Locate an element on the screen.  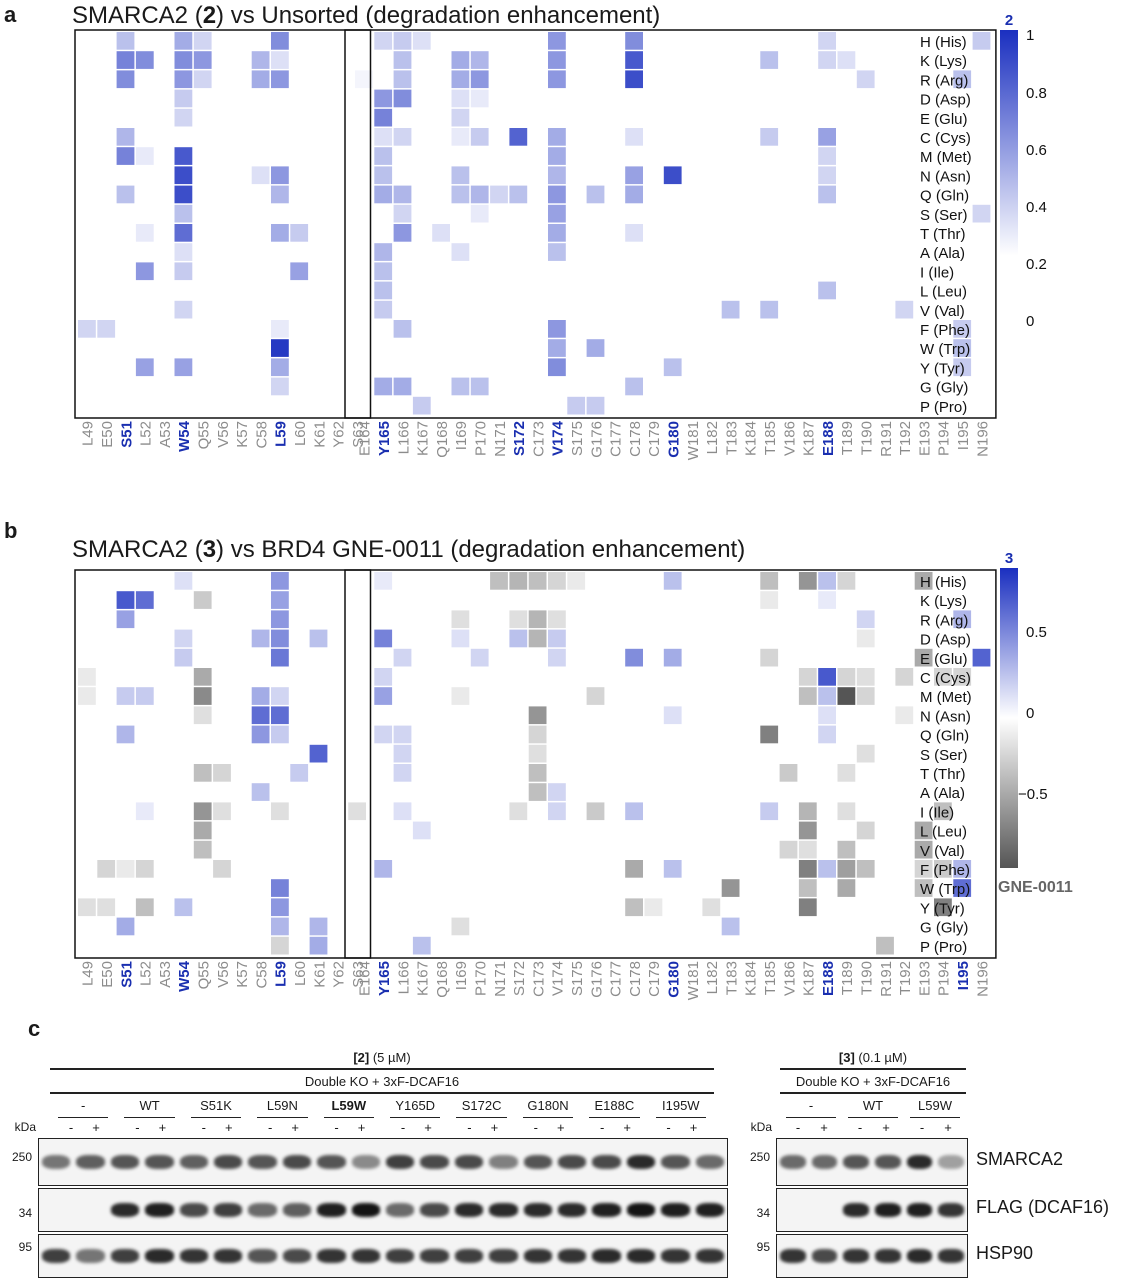
construct-right-line is located at coordinates (873, 1093).